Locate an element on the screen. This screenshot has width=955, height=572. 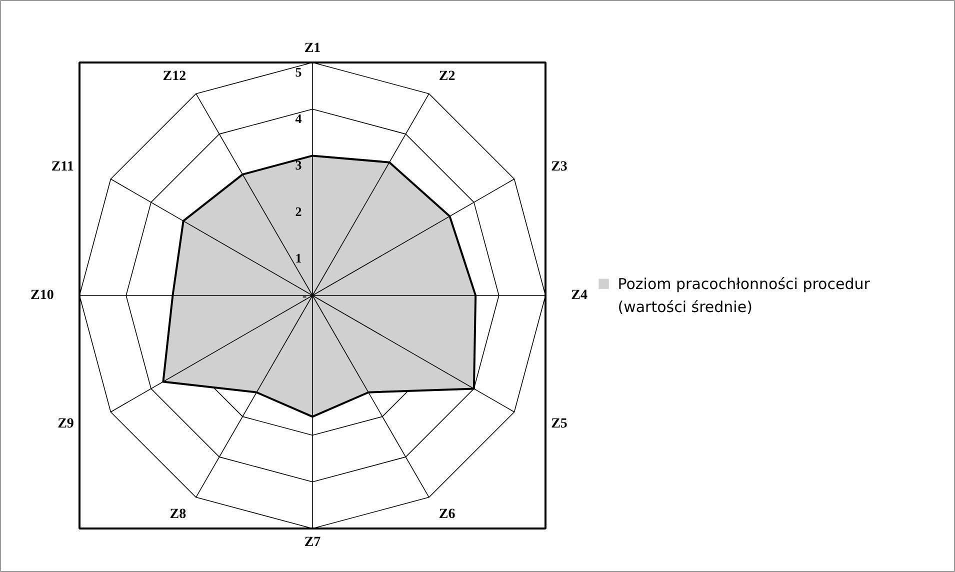
spoke-label: Z4 is located at coordinates (579, 295).